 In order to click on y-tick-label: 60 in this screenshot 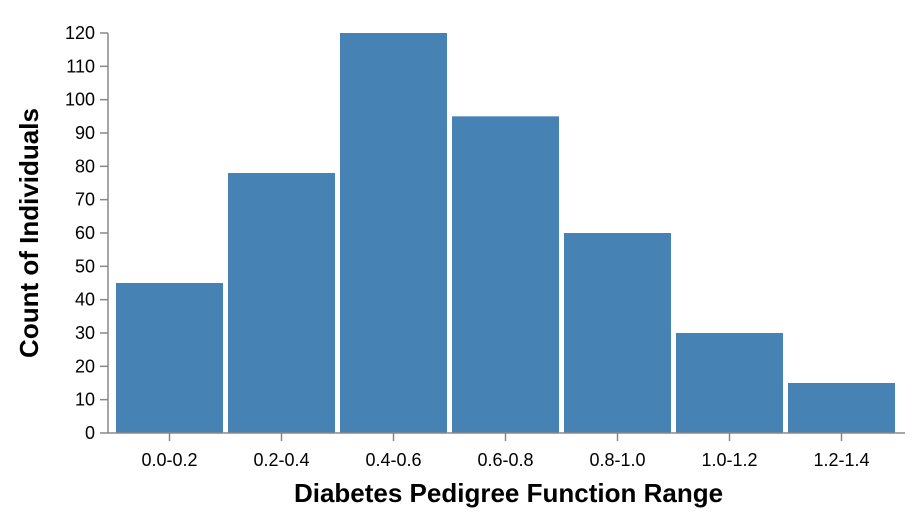, I will do `click(85, 233)`.